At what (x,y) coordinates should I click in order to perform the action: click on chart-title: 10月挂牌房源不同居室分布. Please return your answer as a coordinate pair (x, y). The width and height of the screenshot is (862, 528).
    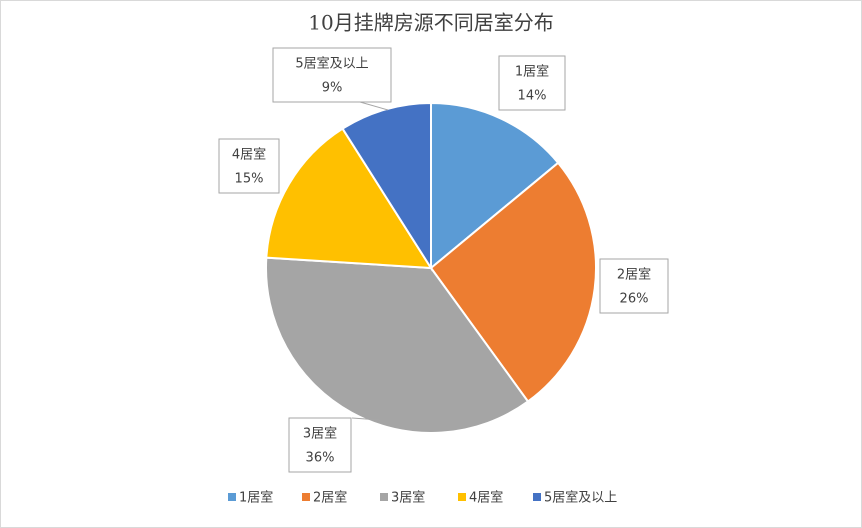
    Looking at the image, I should click on (430, 23).